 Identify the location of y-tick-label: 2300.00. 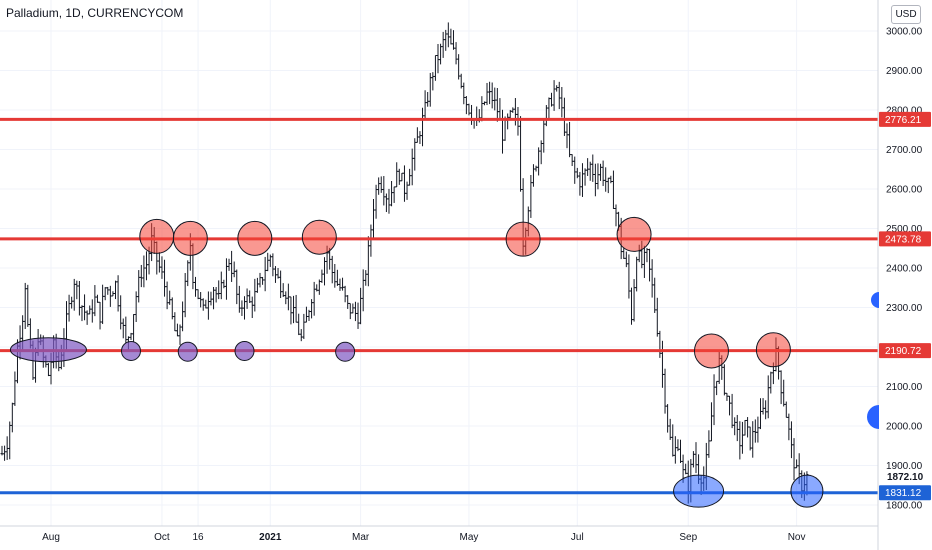
(904, 308).